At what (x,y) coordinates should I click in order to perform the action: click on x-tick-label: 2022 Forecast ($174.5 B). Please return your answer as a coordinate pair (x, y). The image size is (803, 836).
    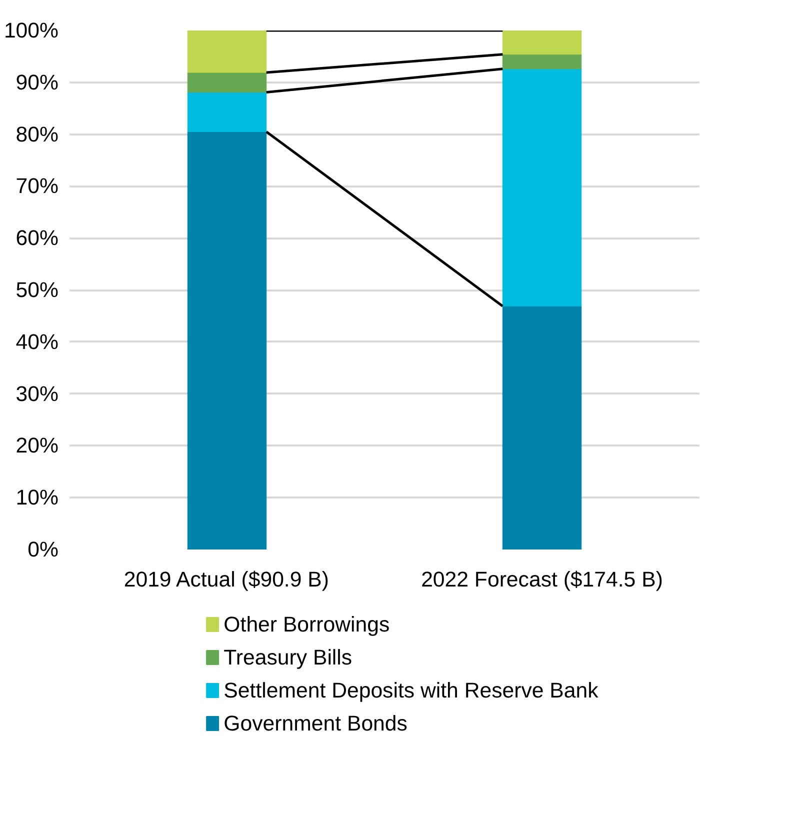
    Looking at the image, I should click on (542, 580).